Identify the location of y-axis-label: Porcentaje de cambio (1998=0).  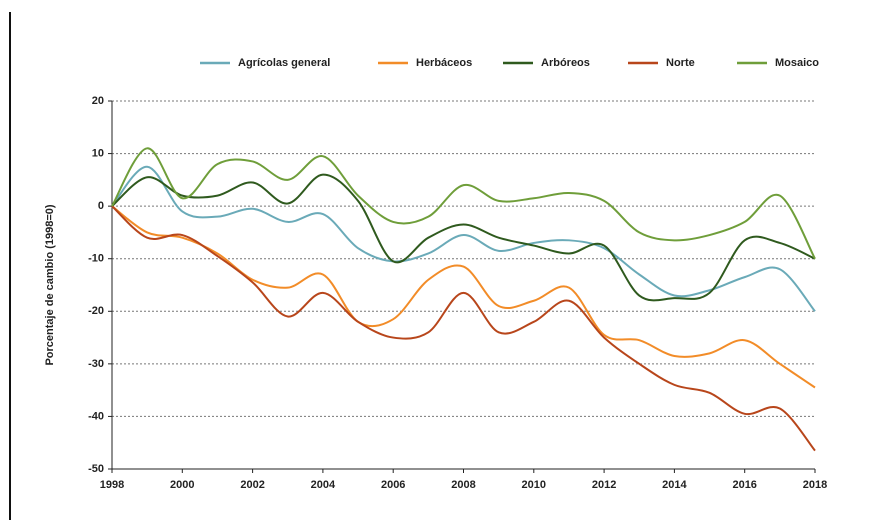
(50, 284).